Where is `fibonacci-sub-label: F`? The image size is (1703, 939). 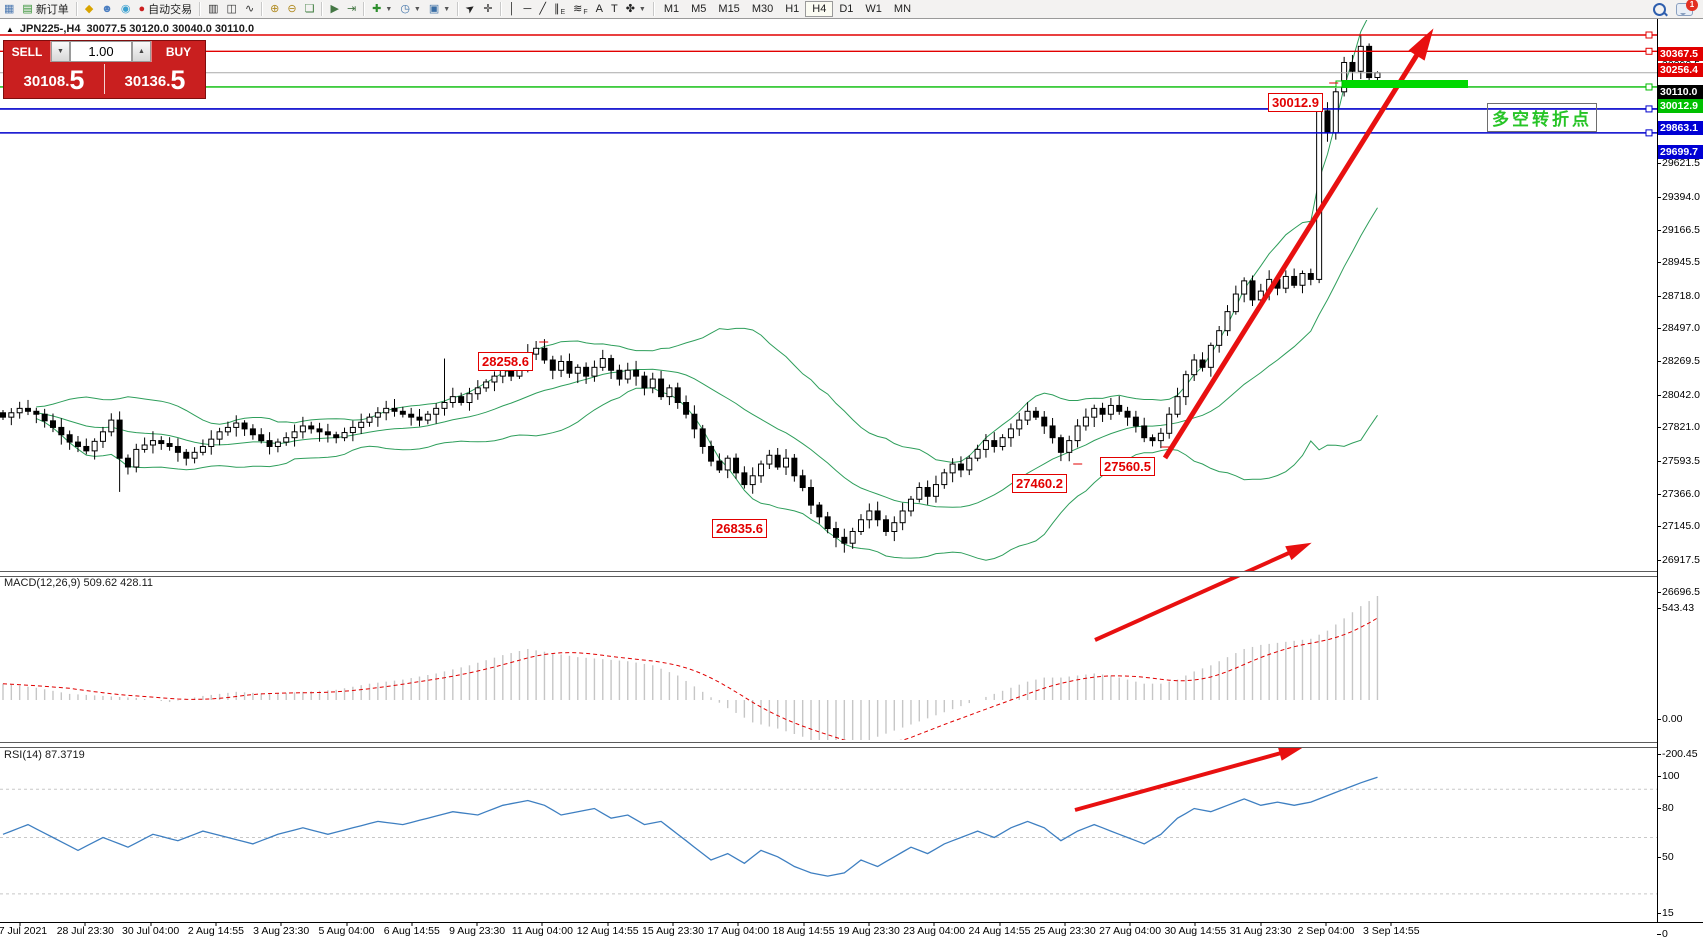
fibonacci-sub-label: F is located at coordinates (585, 12).